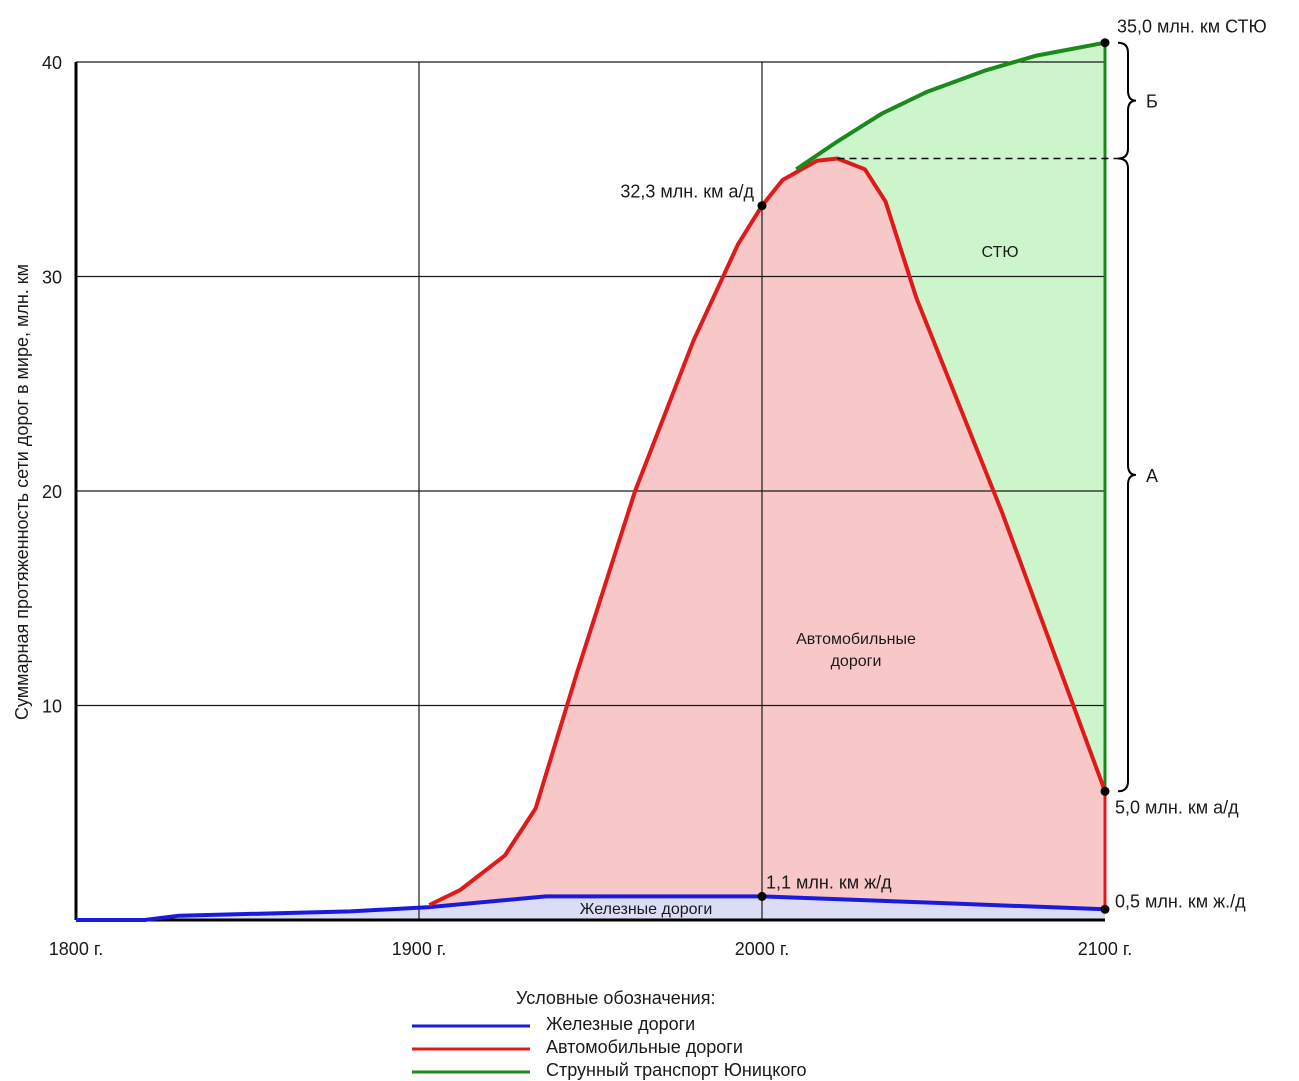 The image size is (1299, 1081). What do you see at coordinates (856, 661) in the screenshot?
I see `road-area-label-line2: дороги` at bounding box center [856, 661].